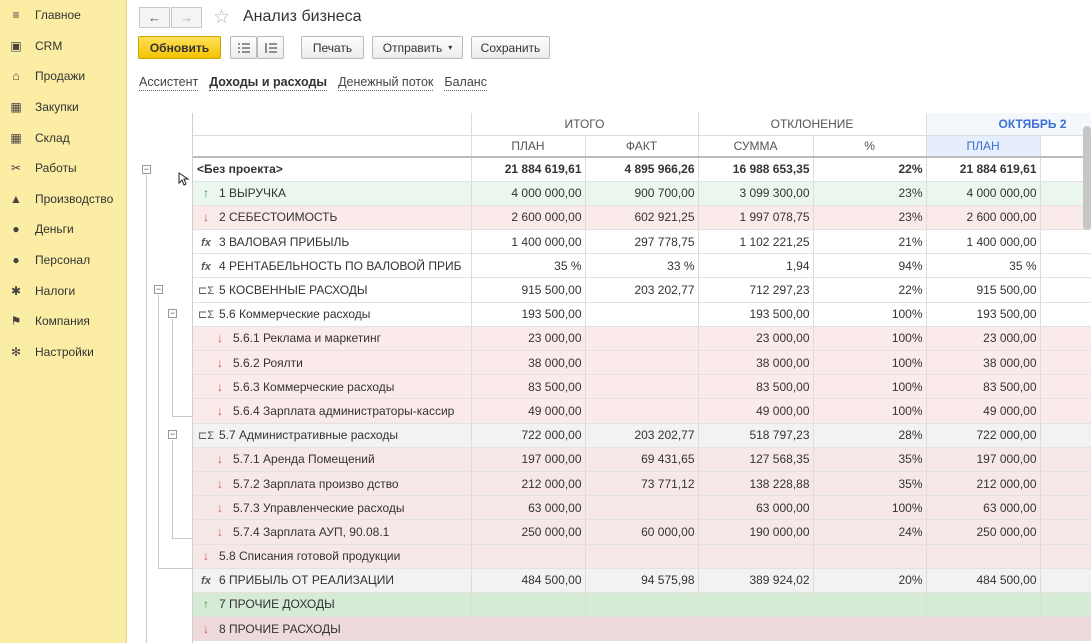  I want to click on table-row: ↓ 8 ПРОЧИЕ РАСХОДЫ, so click(642, 629).